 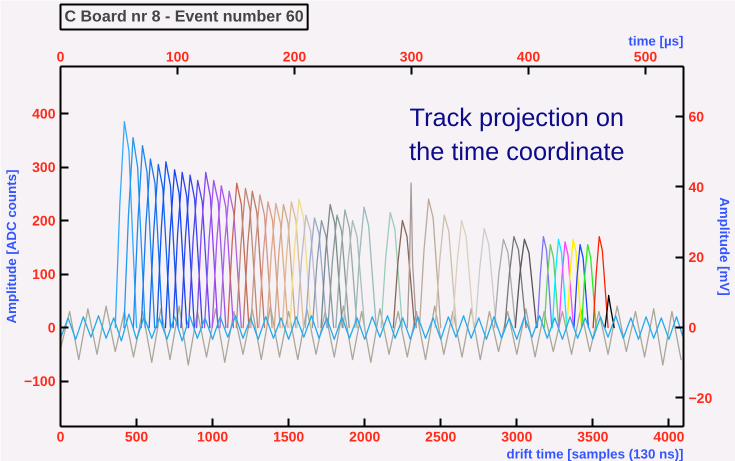 I want to click on y-tick-label: −100, so click(x=40, y=381).